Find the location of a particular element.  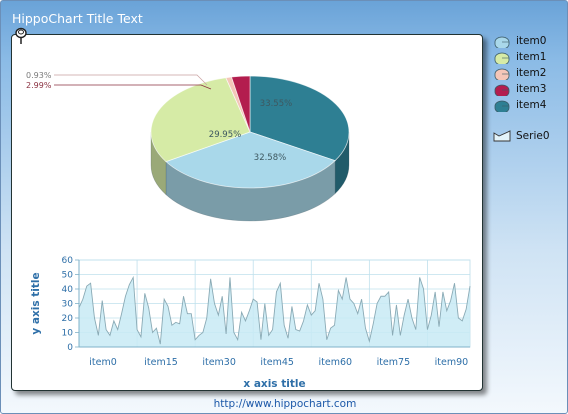

footer-link: http://www.hippochart.com is located at coordinates (285, 404).